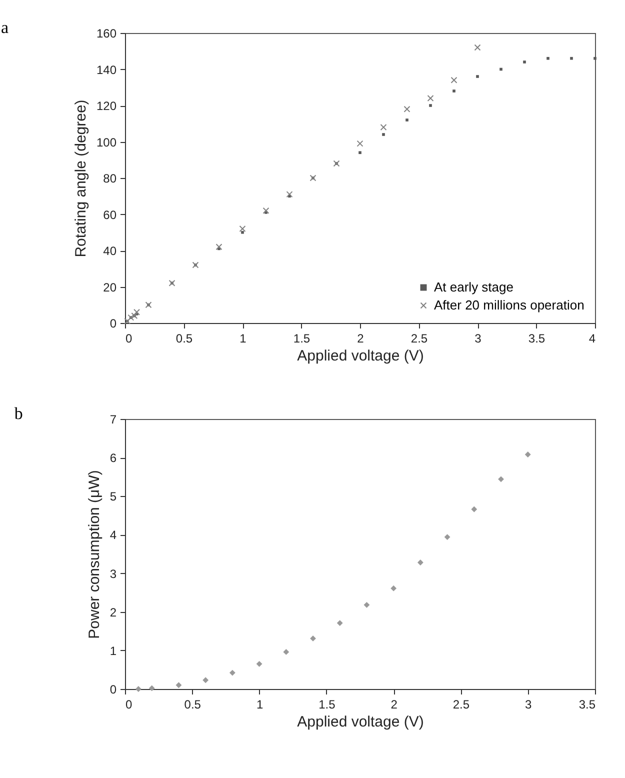 The height and width of the screenshot is (778, 625). What do you see at coordinates (110, 179) in the screenshot?
I see `y-tick-label: 80` at bounding box center [110, 179].